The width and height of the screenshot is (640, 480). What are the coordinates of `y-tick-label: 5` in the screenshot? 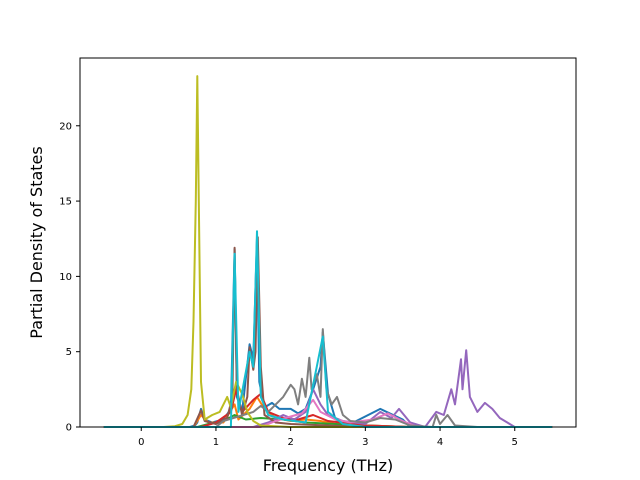 It's located at (69, 352).